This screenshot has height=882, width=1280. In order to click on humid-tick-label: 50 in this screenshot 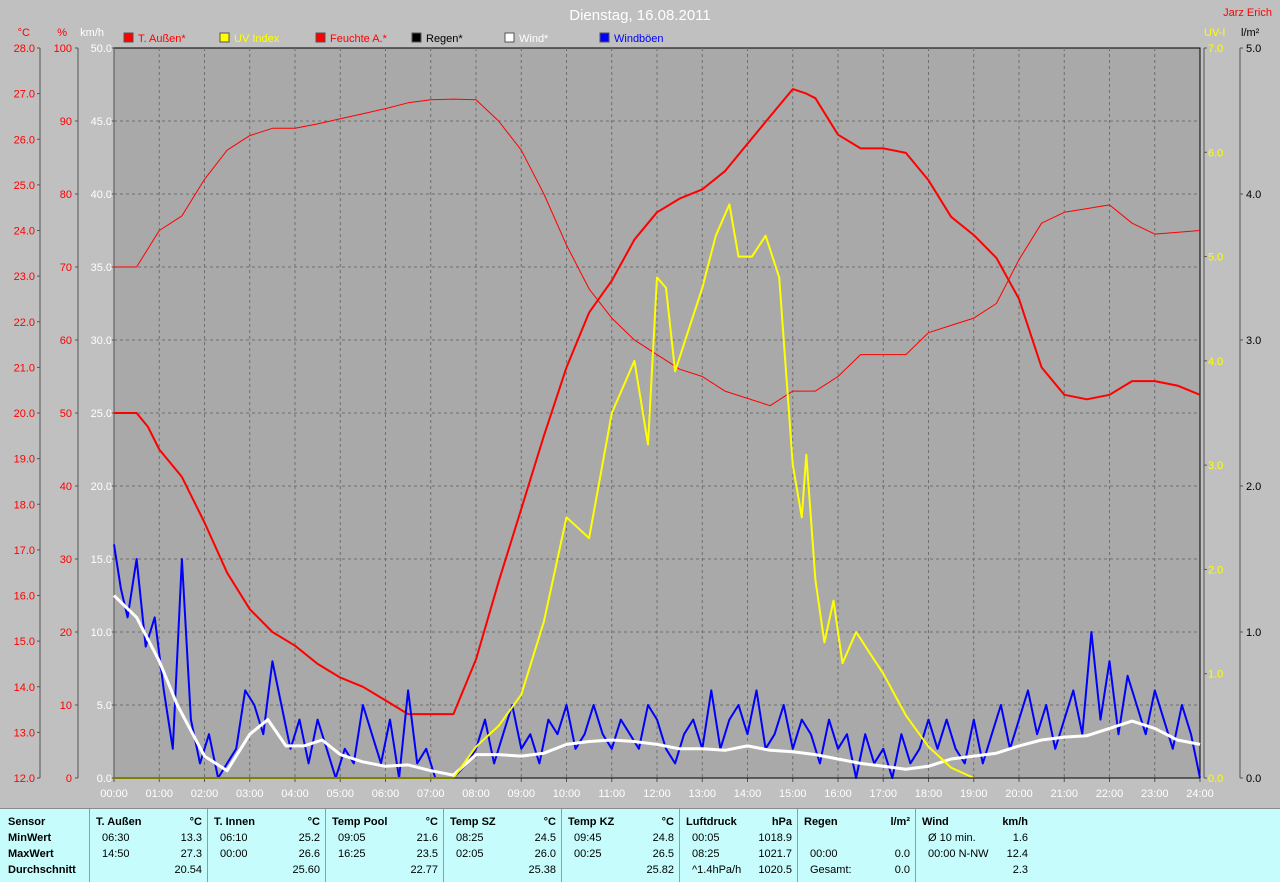, I will do `click(66, 414)`.